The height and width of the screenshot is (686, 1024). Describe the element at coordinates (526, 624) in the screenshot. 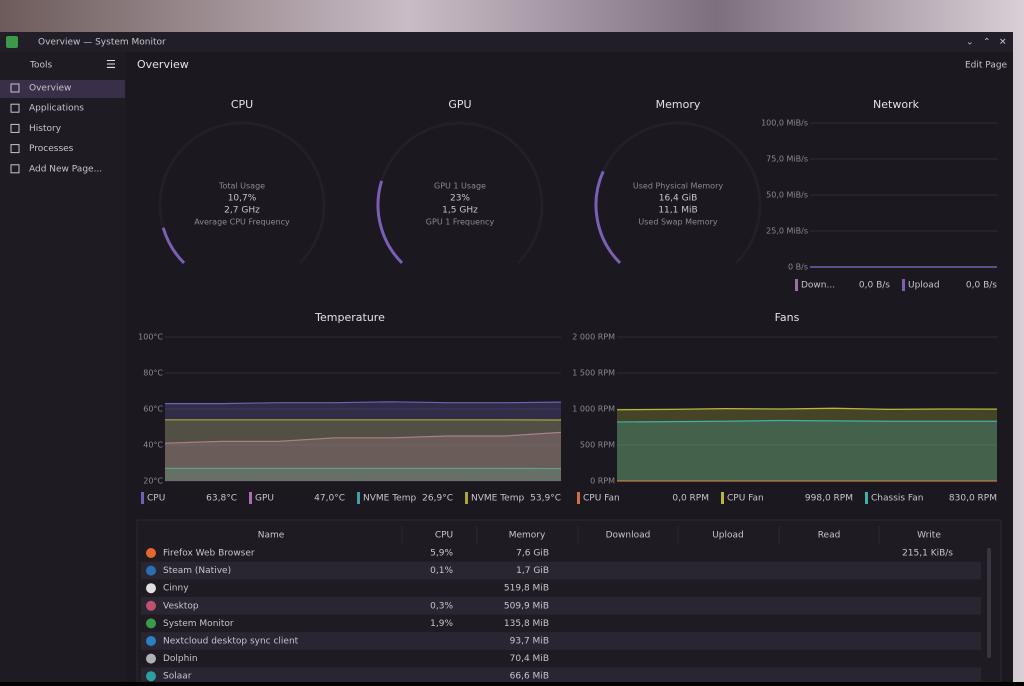

I see `cell: 135,8 MiB` at that location.